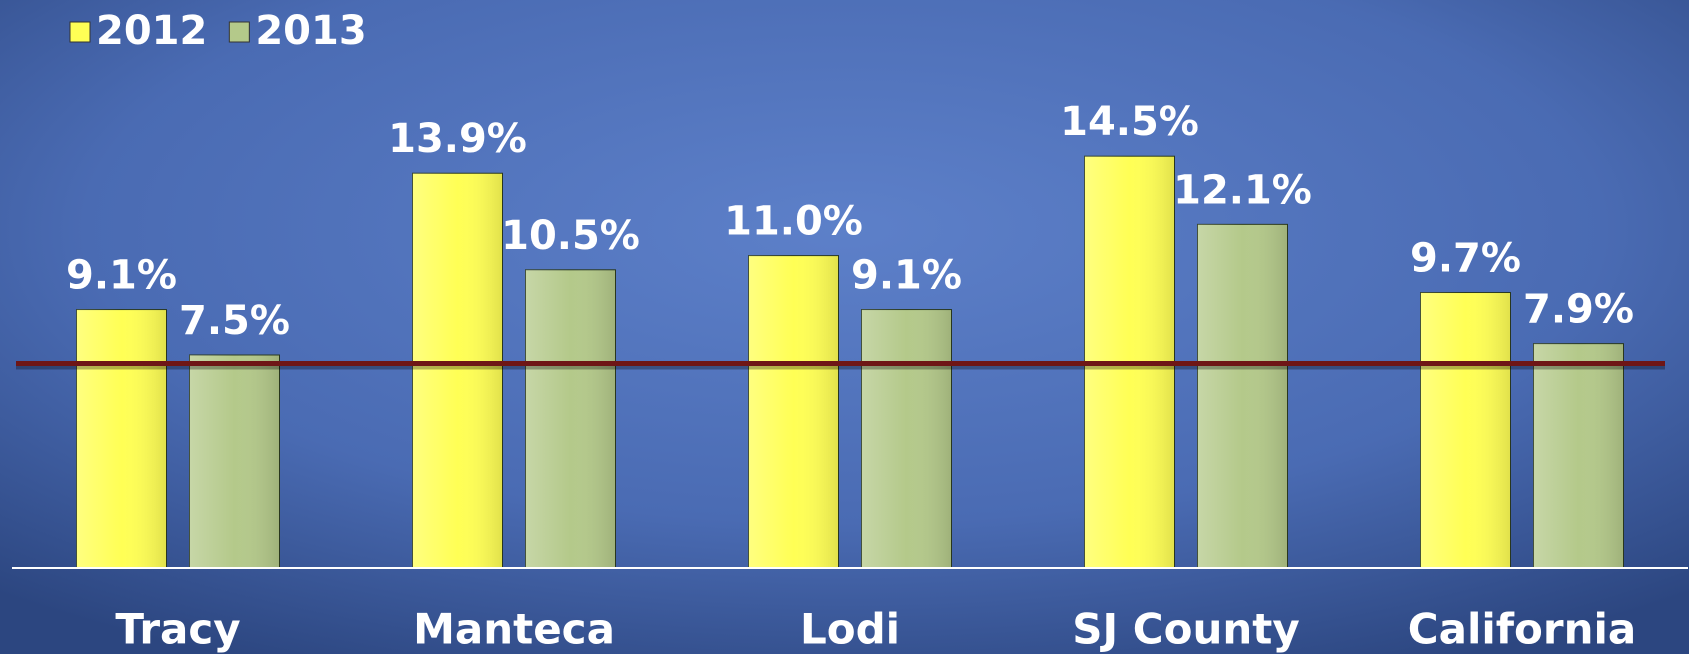 The height and width of the screenshot is (654, 1689). I want to click on x-tick-label: California, so click(1522, 629).